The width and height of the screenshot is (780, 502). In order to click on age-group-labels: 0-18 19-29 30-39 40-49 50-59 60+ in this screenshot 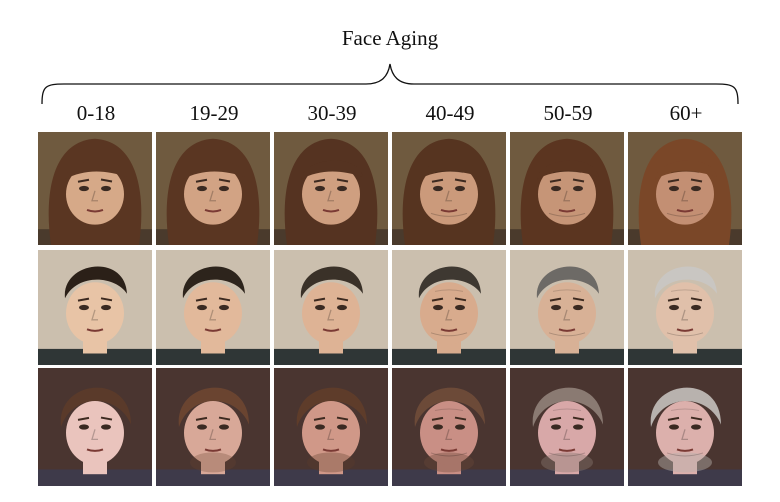, I will do `click(391, 115)`.